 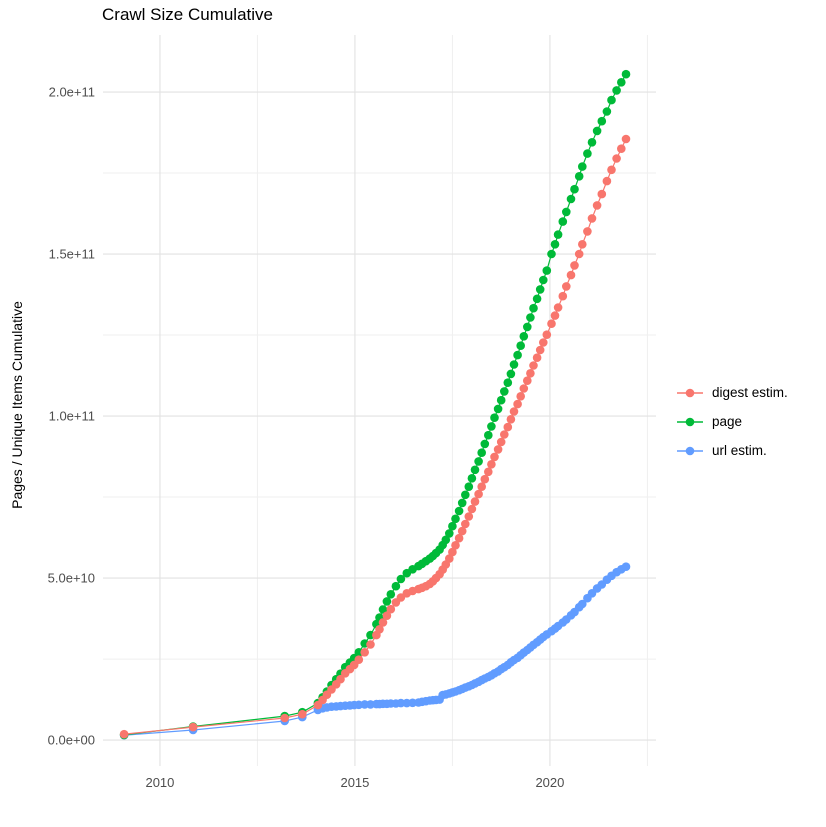 I want to click on series-line, so click(x=375, y=651).